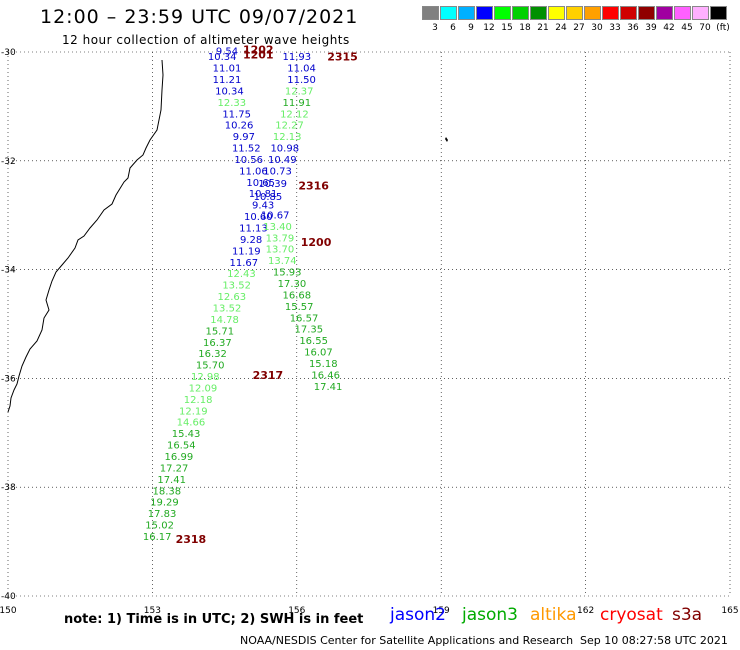  I want to click on swh-reading: 9.97, so click(244, 137).